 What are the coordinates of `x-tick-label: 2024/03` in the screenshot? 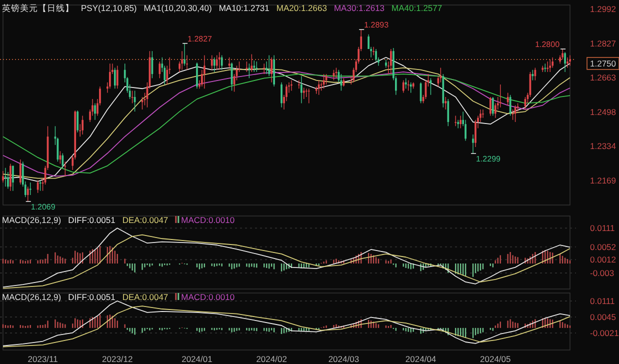 It's located at (344, 359).